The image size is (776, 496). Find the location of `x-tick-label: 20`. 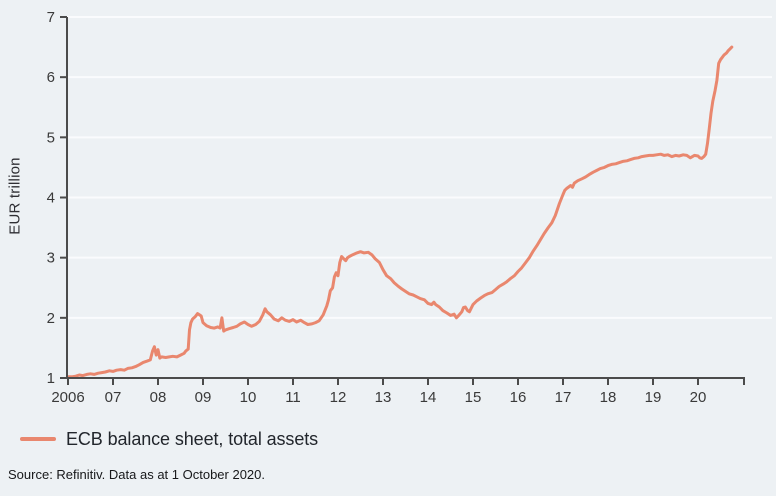

x-tick-label: 20 is located at coordinates (698, 397).